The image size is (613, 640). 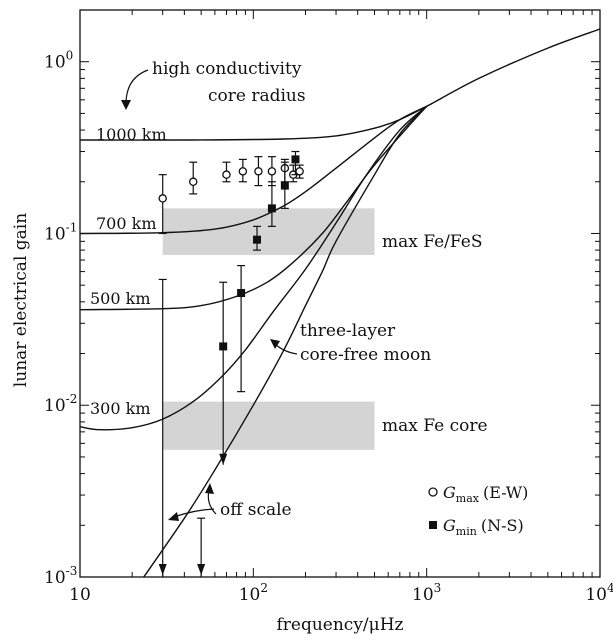 I want to click on legend-gmax-marker, so click(x=433, y=492).